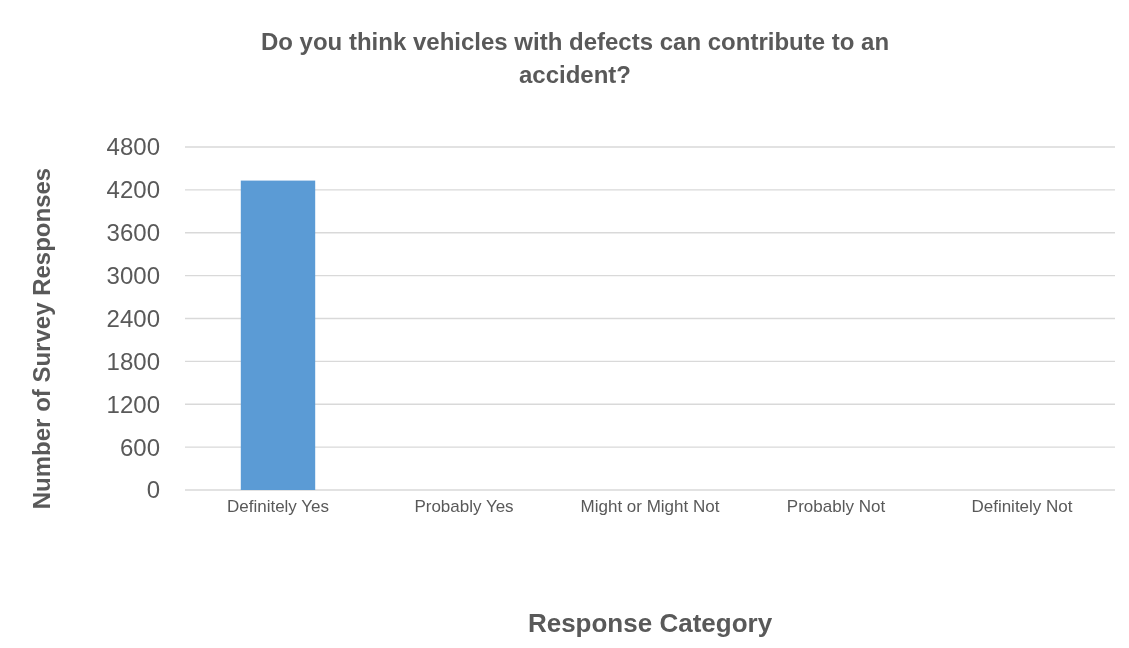 The width and height of the screenshot is (1129, 648). I want to click on y-tick-label: 1800, so click(133, 361).